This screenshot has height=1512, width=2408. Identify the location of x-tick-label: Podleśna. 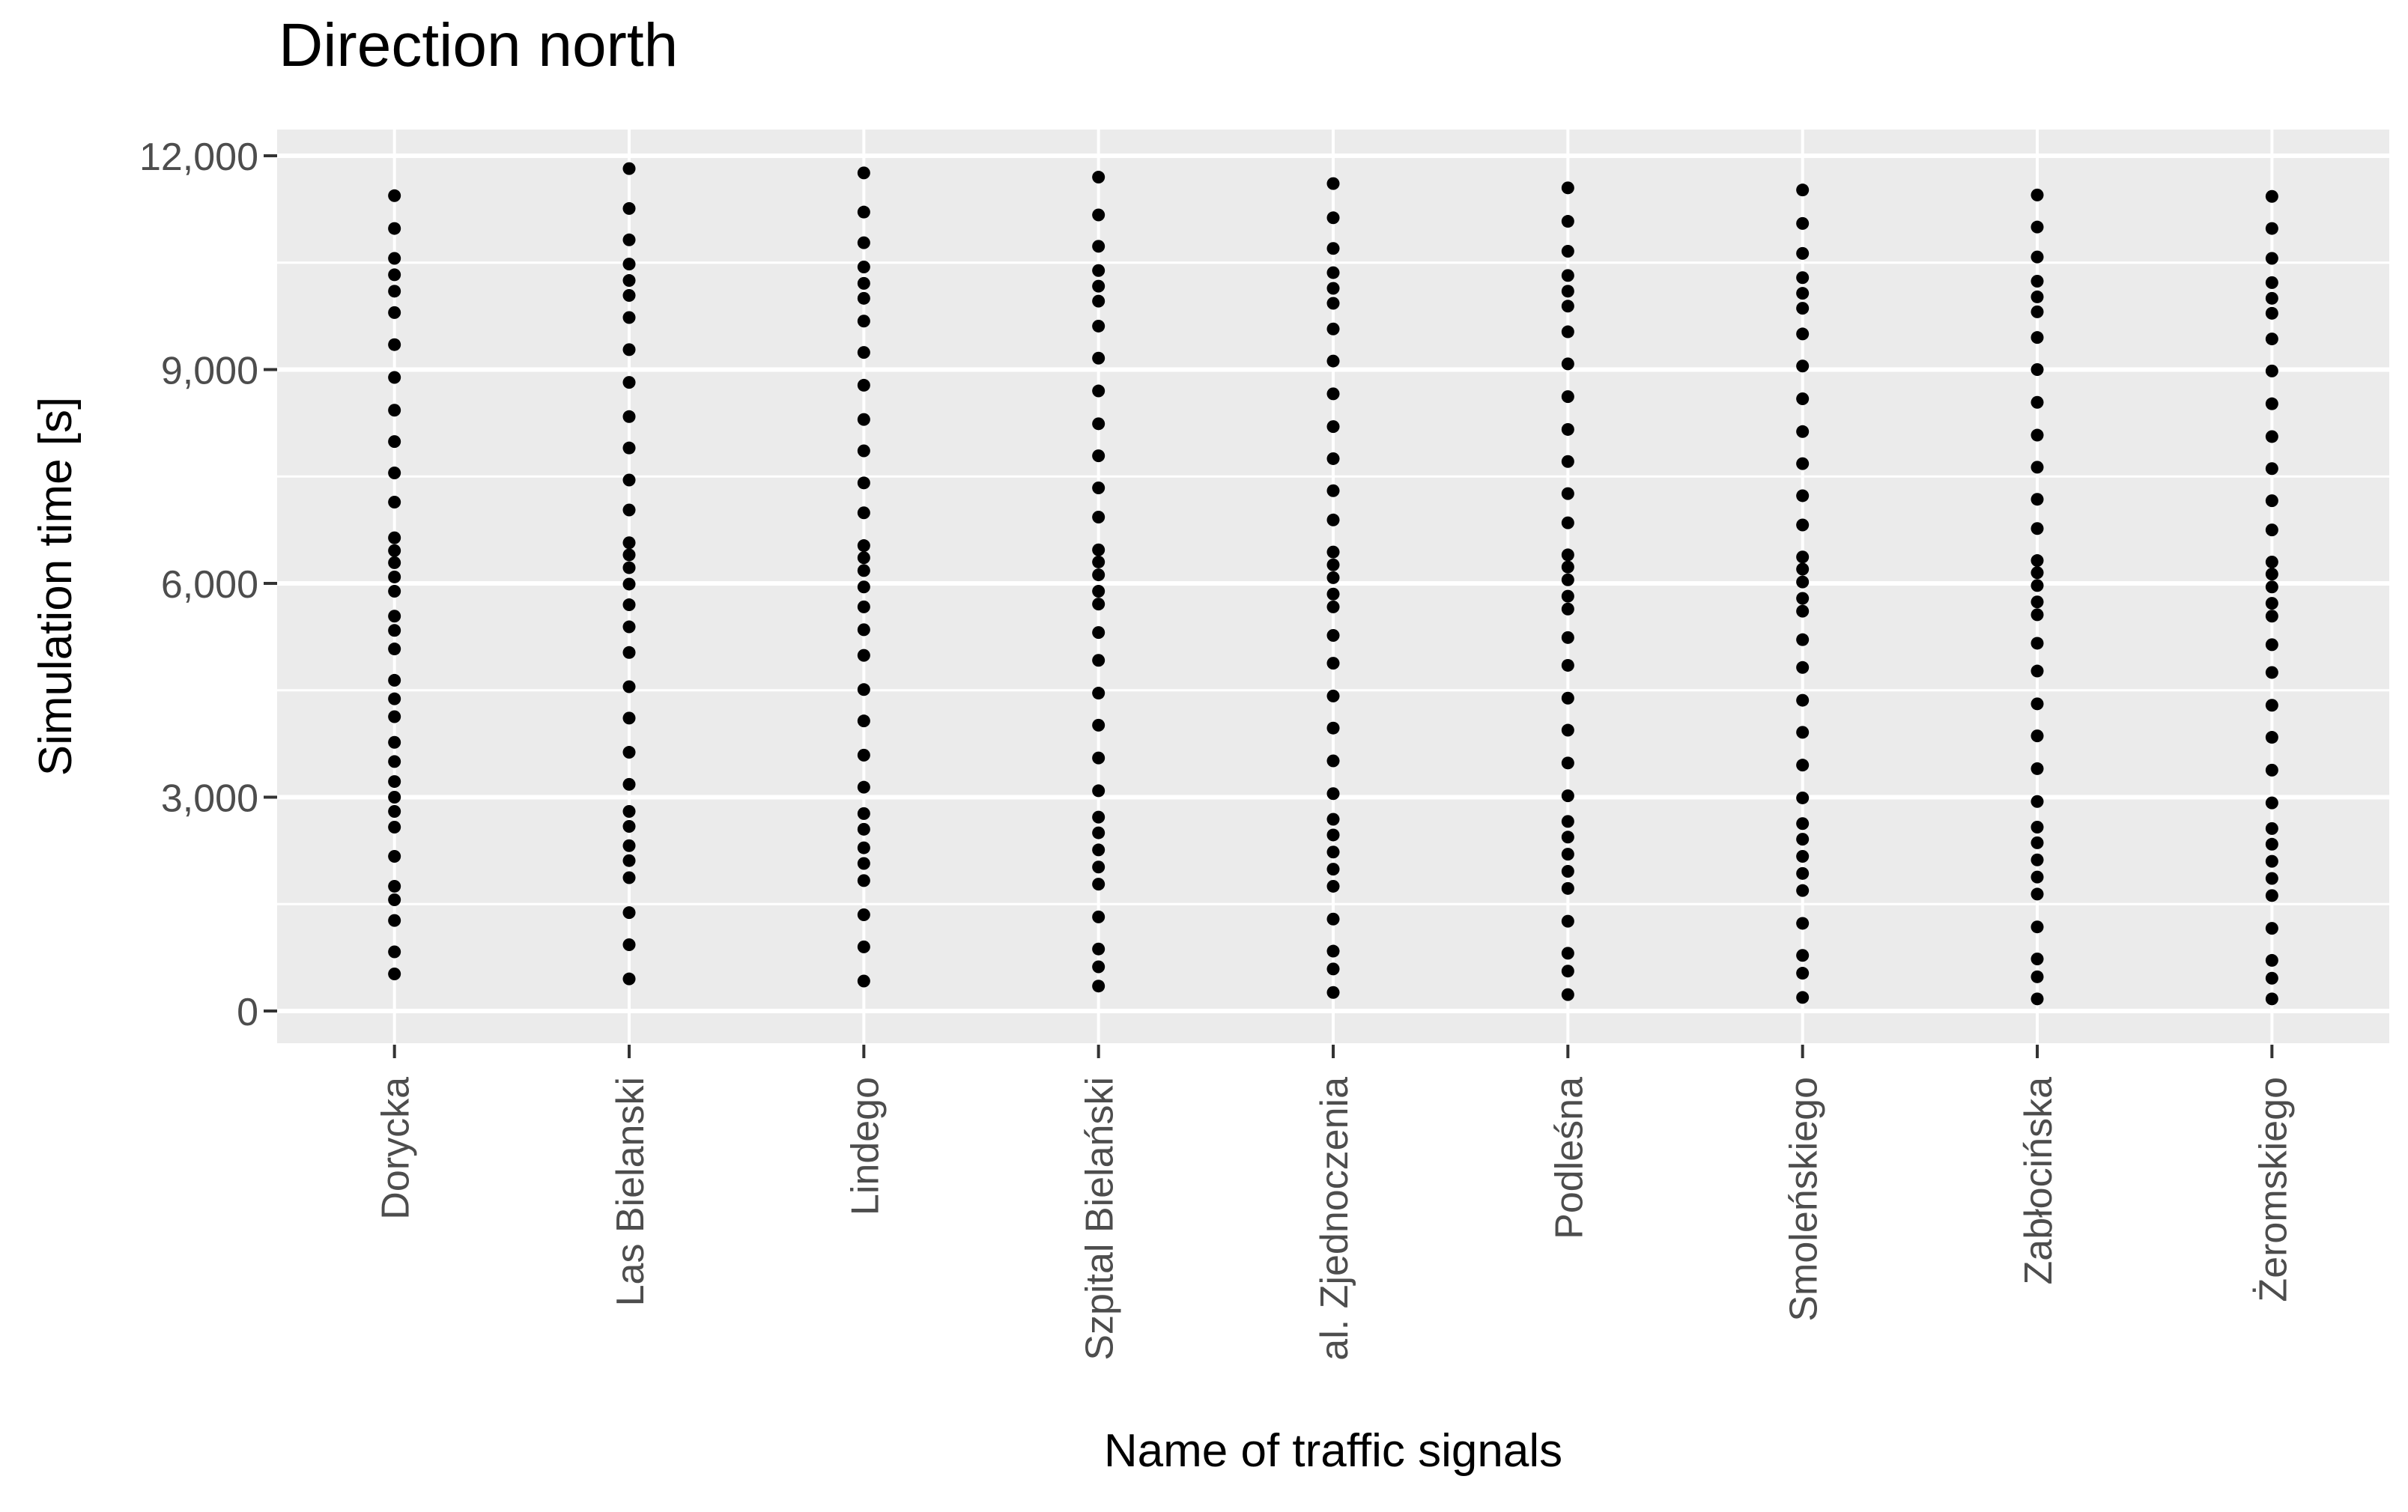
(1569, 1158).